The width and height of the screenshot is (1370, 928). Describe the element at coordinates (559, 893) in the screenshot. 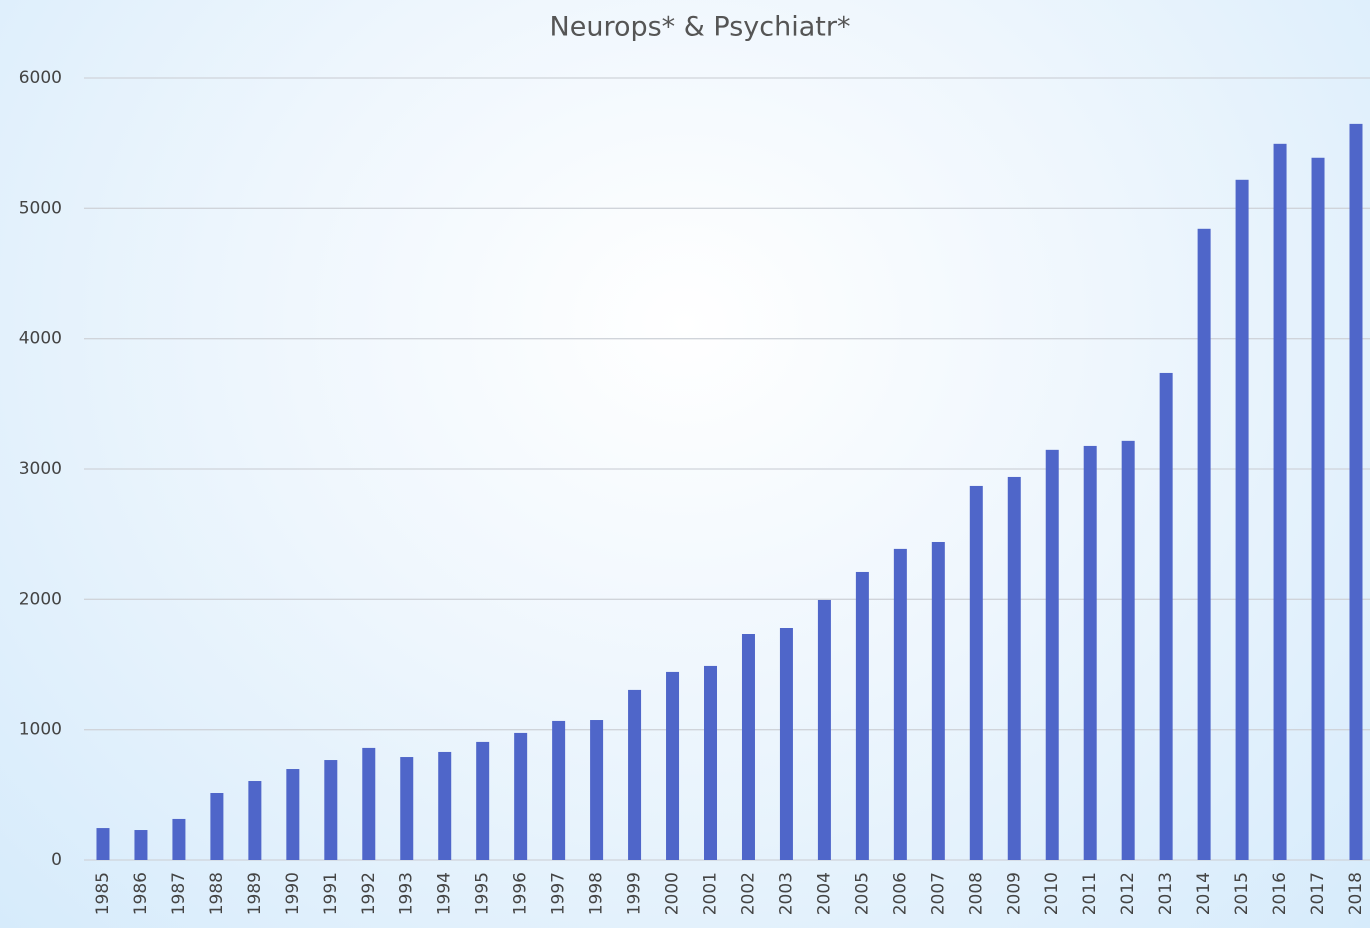

I see `x-tick-label: 1997` at that location.